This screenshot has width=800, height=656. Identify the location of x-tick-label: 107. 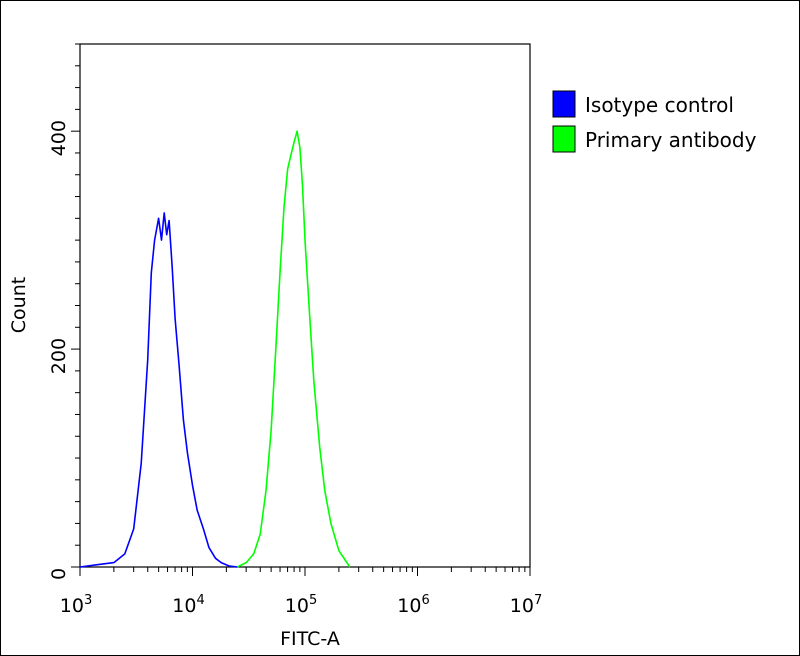
(526, 605).